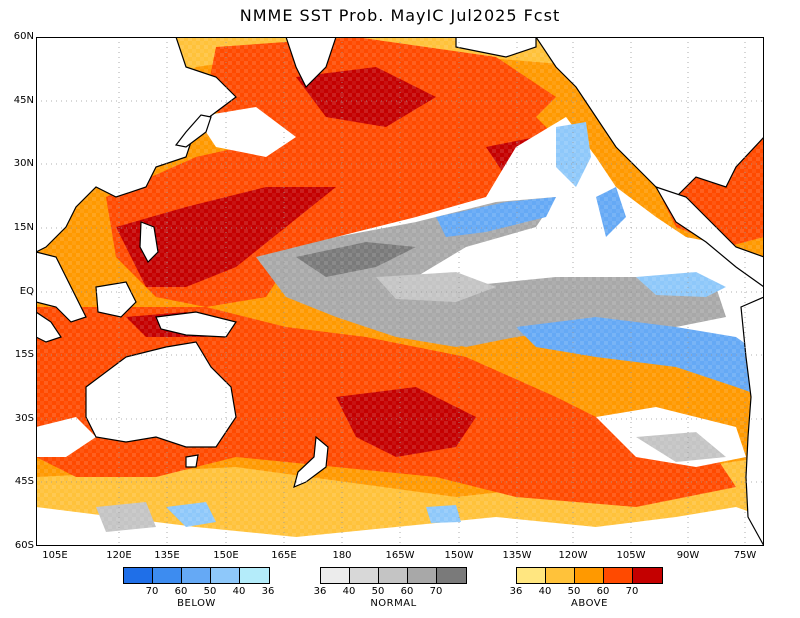 Image resolution: width=800 pixels, height=618 pixels. Describe the element at coordinates (631, 555) in the screenshot. I see `lon-label: 105W` at that location.